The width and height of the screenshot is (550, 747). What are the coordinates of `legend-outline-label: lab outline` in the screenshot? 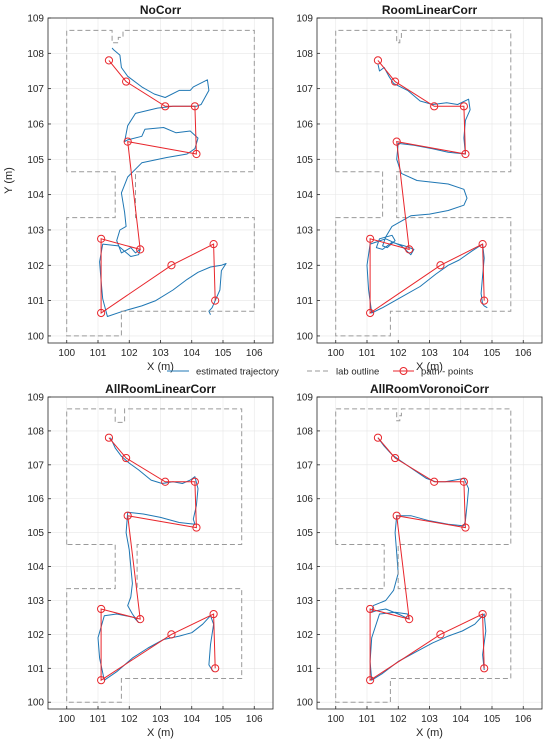 It's located at (357, 372).